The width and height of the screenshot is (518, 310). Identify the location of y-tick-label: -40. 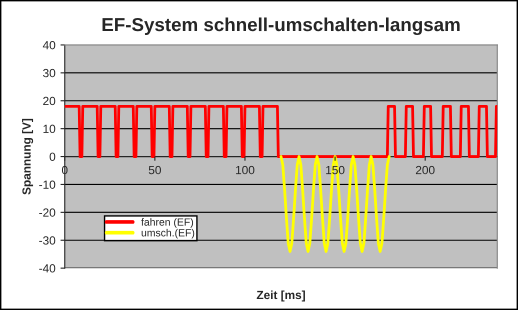
(47, 268).